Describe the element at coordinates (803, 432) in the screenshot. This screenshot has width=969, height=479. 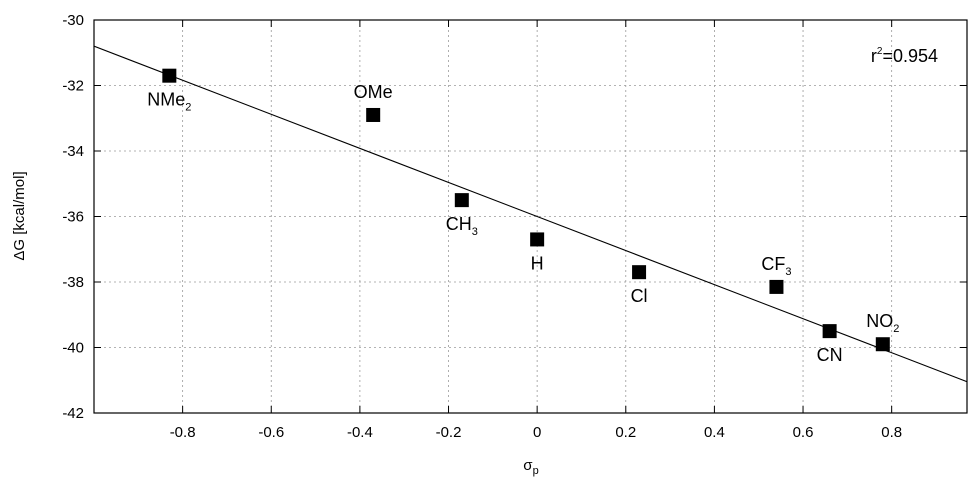
I see `x-tick-label: 0.6` at that location.